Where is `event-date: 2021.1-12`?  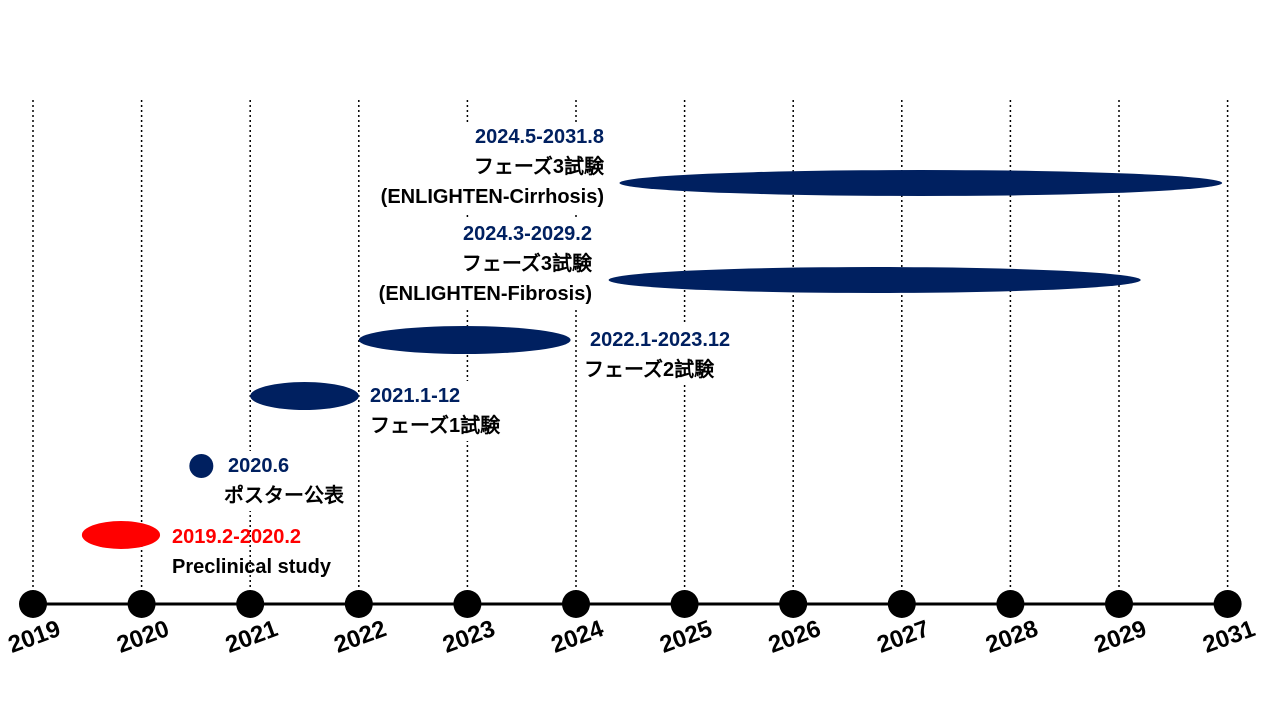
event-date: 2021.1-12 is located at coordinates (415, 396).